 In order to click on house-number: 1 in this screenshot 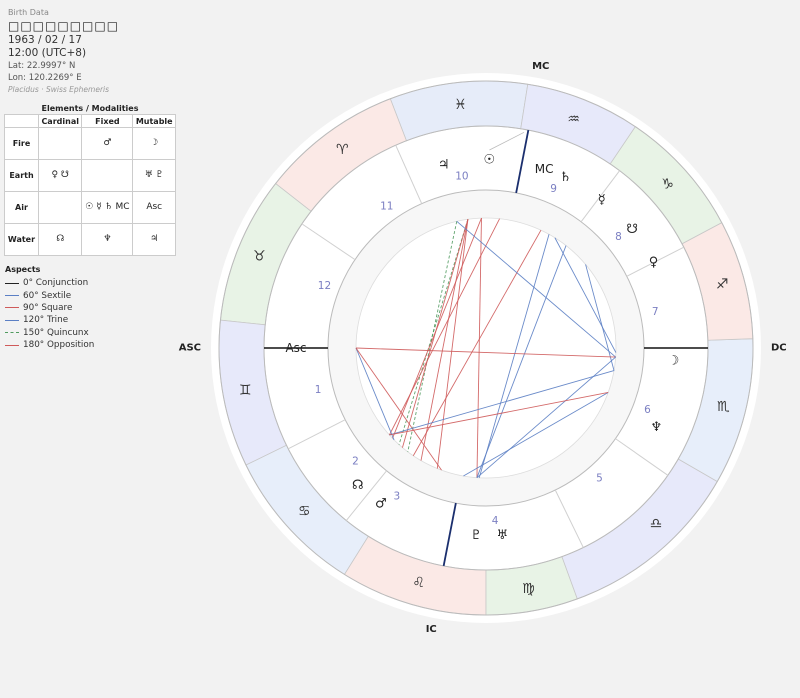, I will do `click(318, 390)`.